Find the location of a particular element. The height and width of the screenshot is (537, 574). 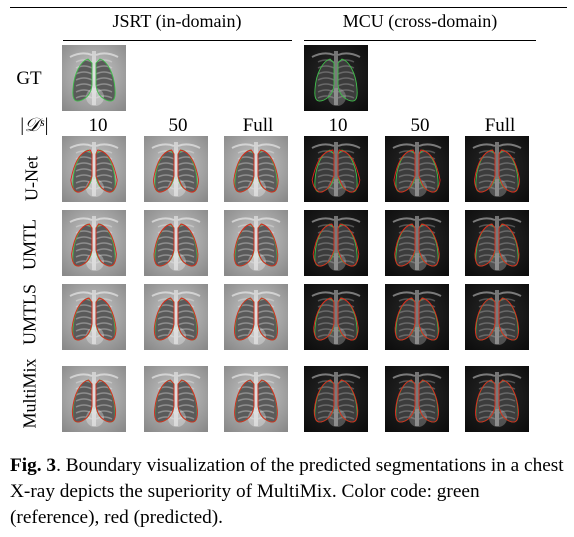

mcu-underline is located at coordinates (420, 40).